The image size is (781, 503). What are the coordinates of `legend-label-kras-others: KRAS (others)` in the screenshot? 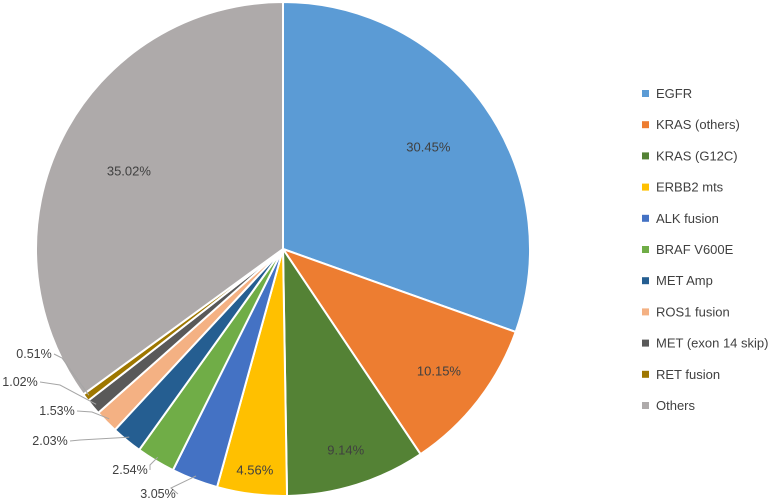 It's located at (698, 124).